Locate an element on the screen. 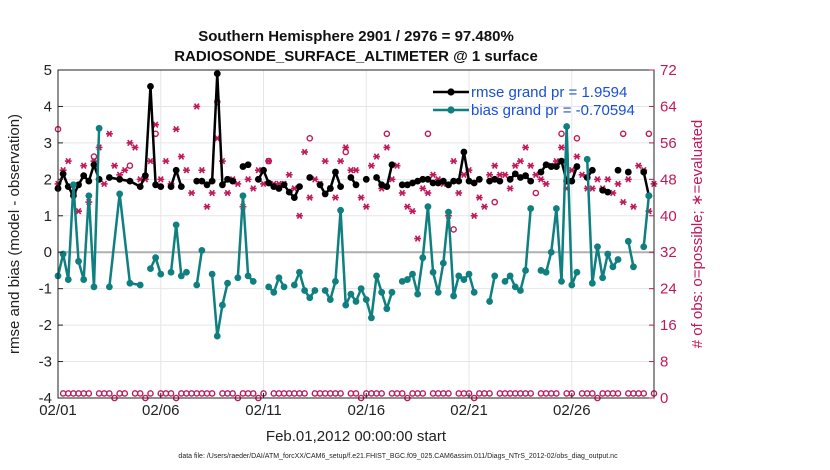  y-right-tick-label: 32 is located at coordinates (668, 252).